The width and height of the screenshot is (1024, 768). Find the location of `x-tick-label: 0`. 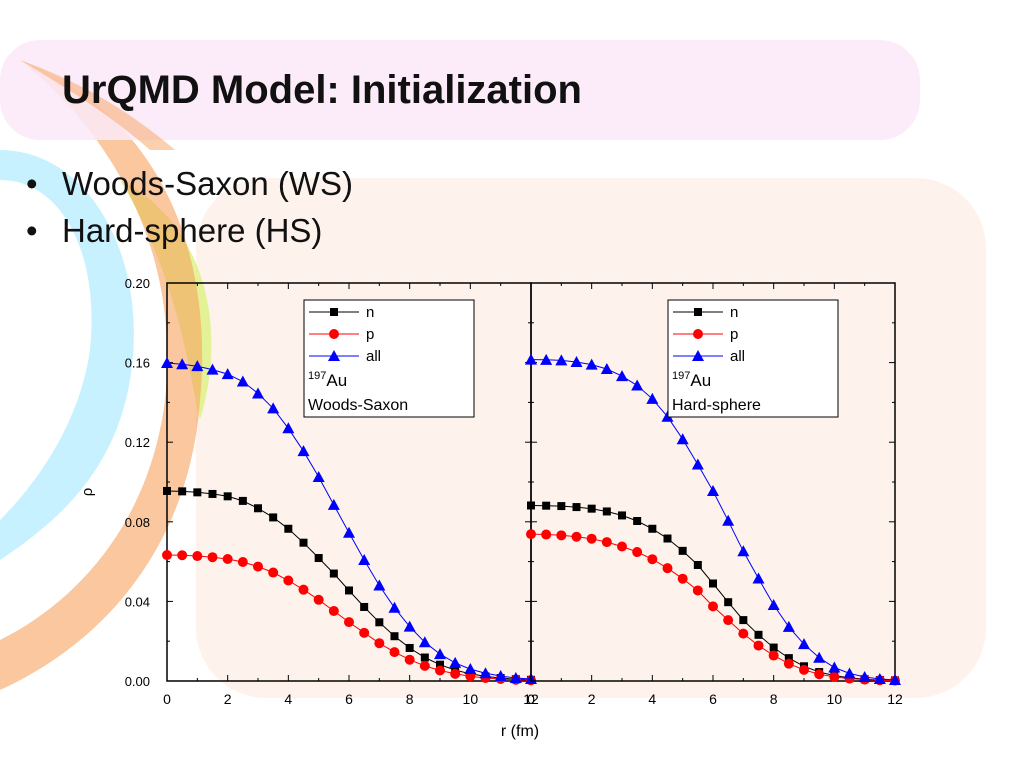

x-tick-label: 0 is located at coordinates (531, 699).